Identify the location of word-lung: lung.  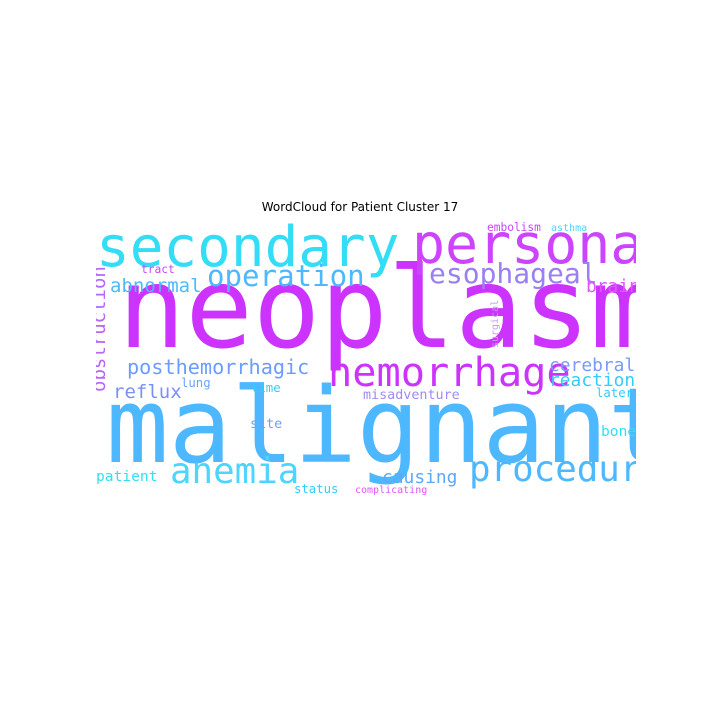
(196, 383).